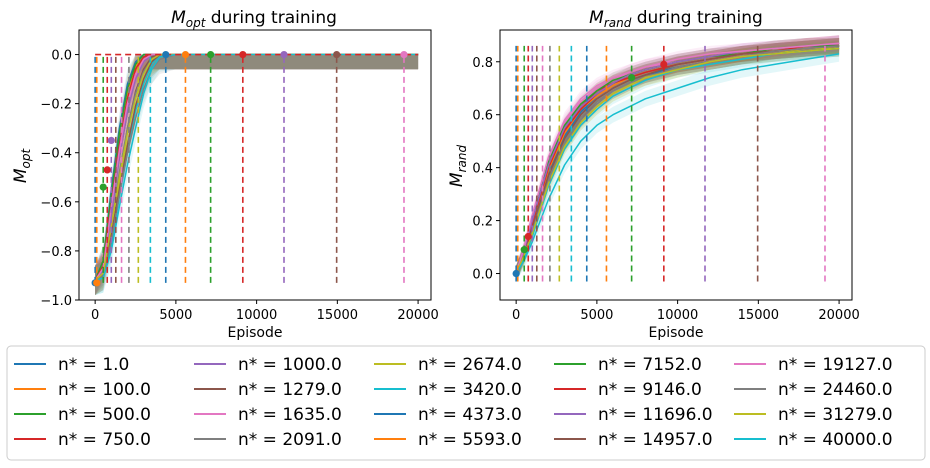 This screenshot has width=930, height=468. What do you see at coordinates (56, 301) in the screenshot?
I see `y-tick-label: −1.0` at bounding box center [56, 301].